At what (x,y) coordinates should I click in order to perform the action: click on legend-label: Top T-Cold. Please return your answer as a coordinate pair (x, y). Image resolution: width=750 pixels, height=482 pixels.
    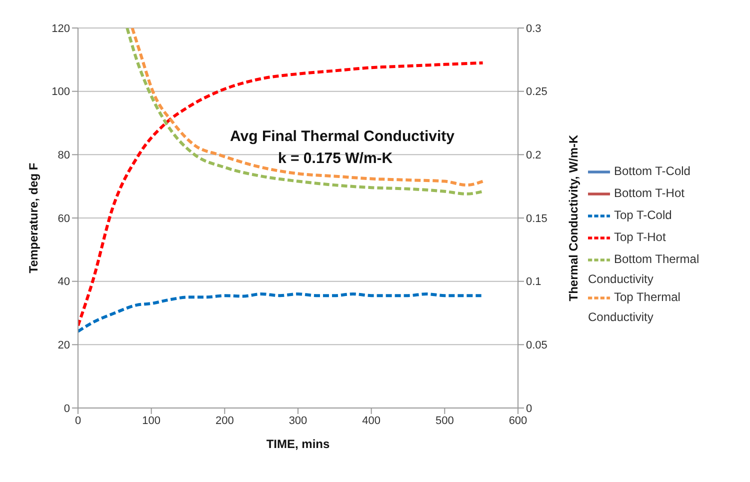
    Looking at the image, I should click on (643, 215).